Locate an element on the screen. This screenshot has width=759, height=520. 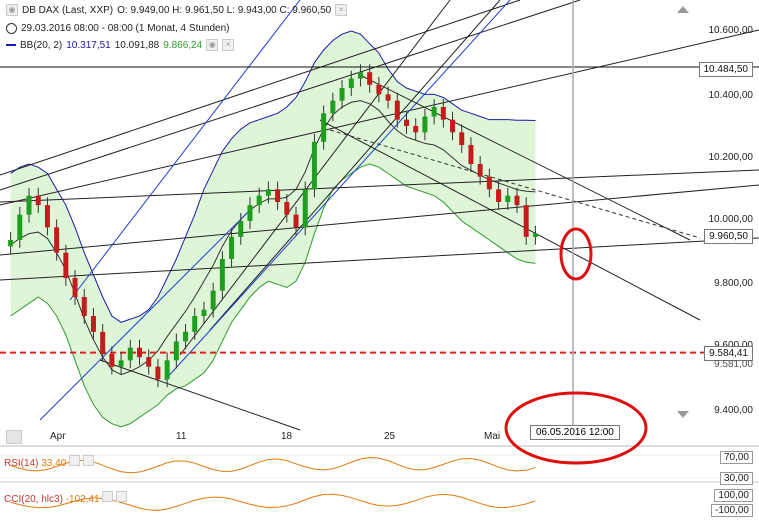
y-tick-10600: 10.600,00 is located at coordinates (731, 30).